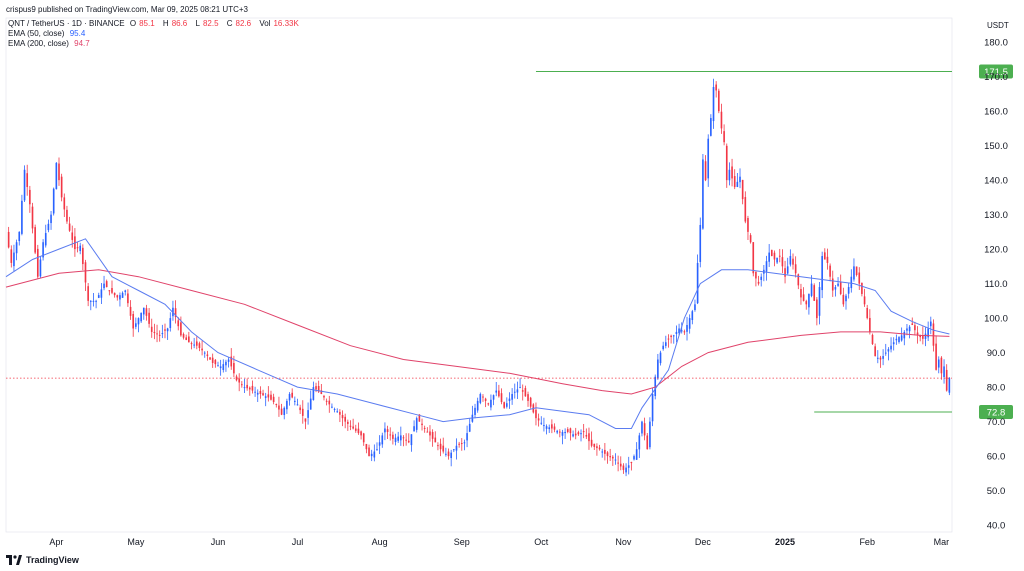  I want to click on y-tick-label: 160.0, so click(996, 112).